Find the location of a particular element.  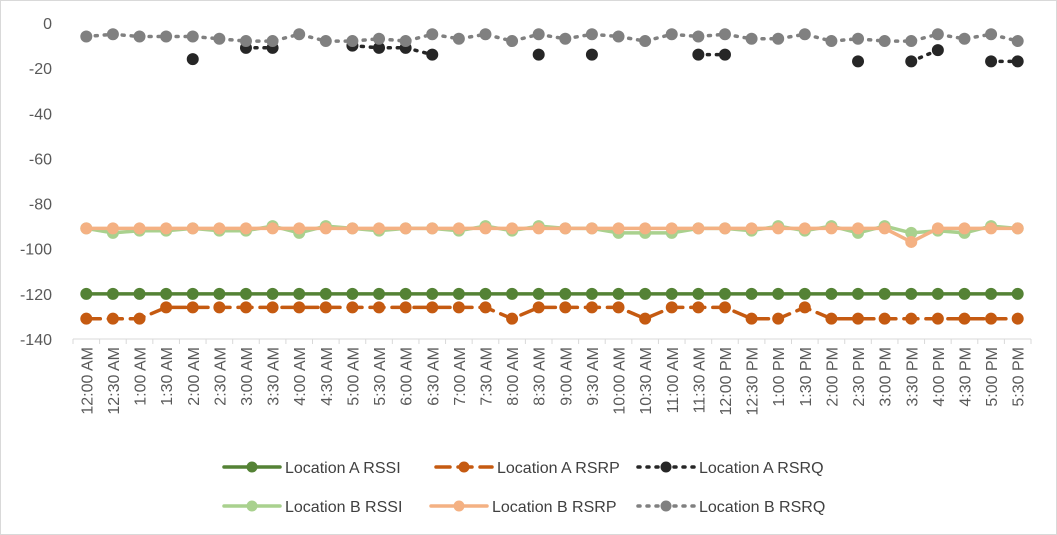

legend-marker-location-b-rsrq is located at coordinates (666, 506).